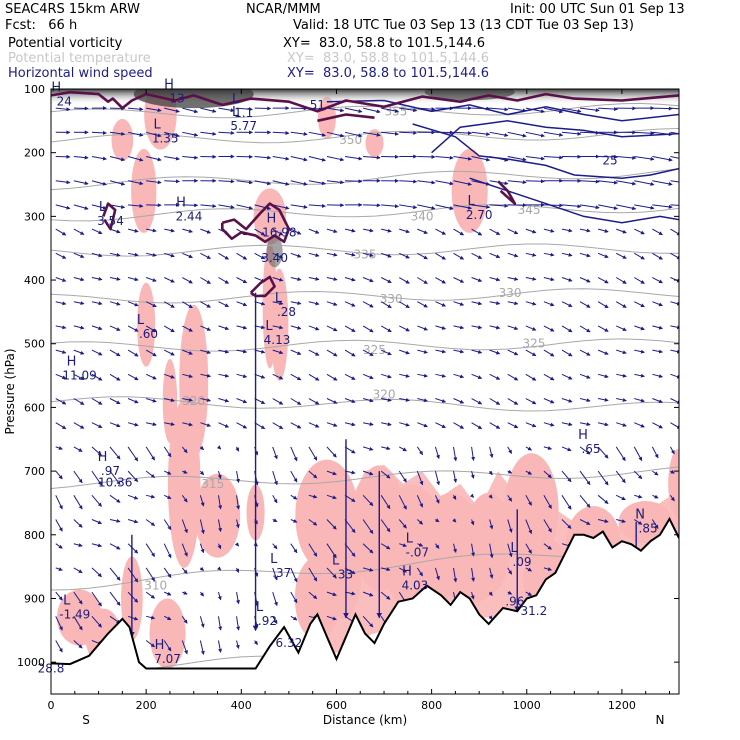  Describe the element at coordinates (648, 528) in the screenshot. I see `extremum-value: .85` at that location.